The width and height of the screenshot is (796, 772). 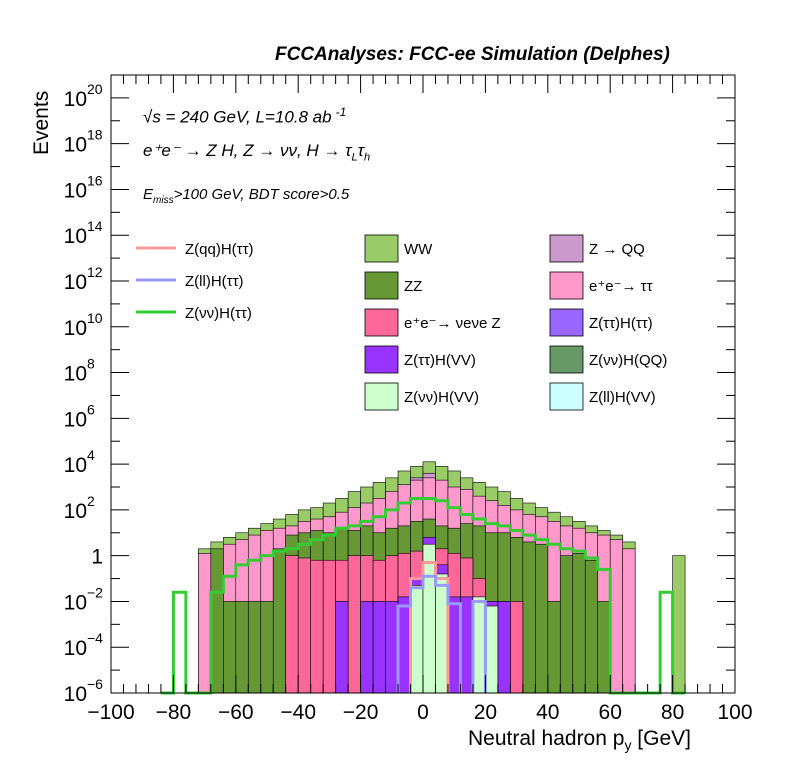 I want to click on legend-box-label: Z(νν)H(VV), so click(x=441, y=397).